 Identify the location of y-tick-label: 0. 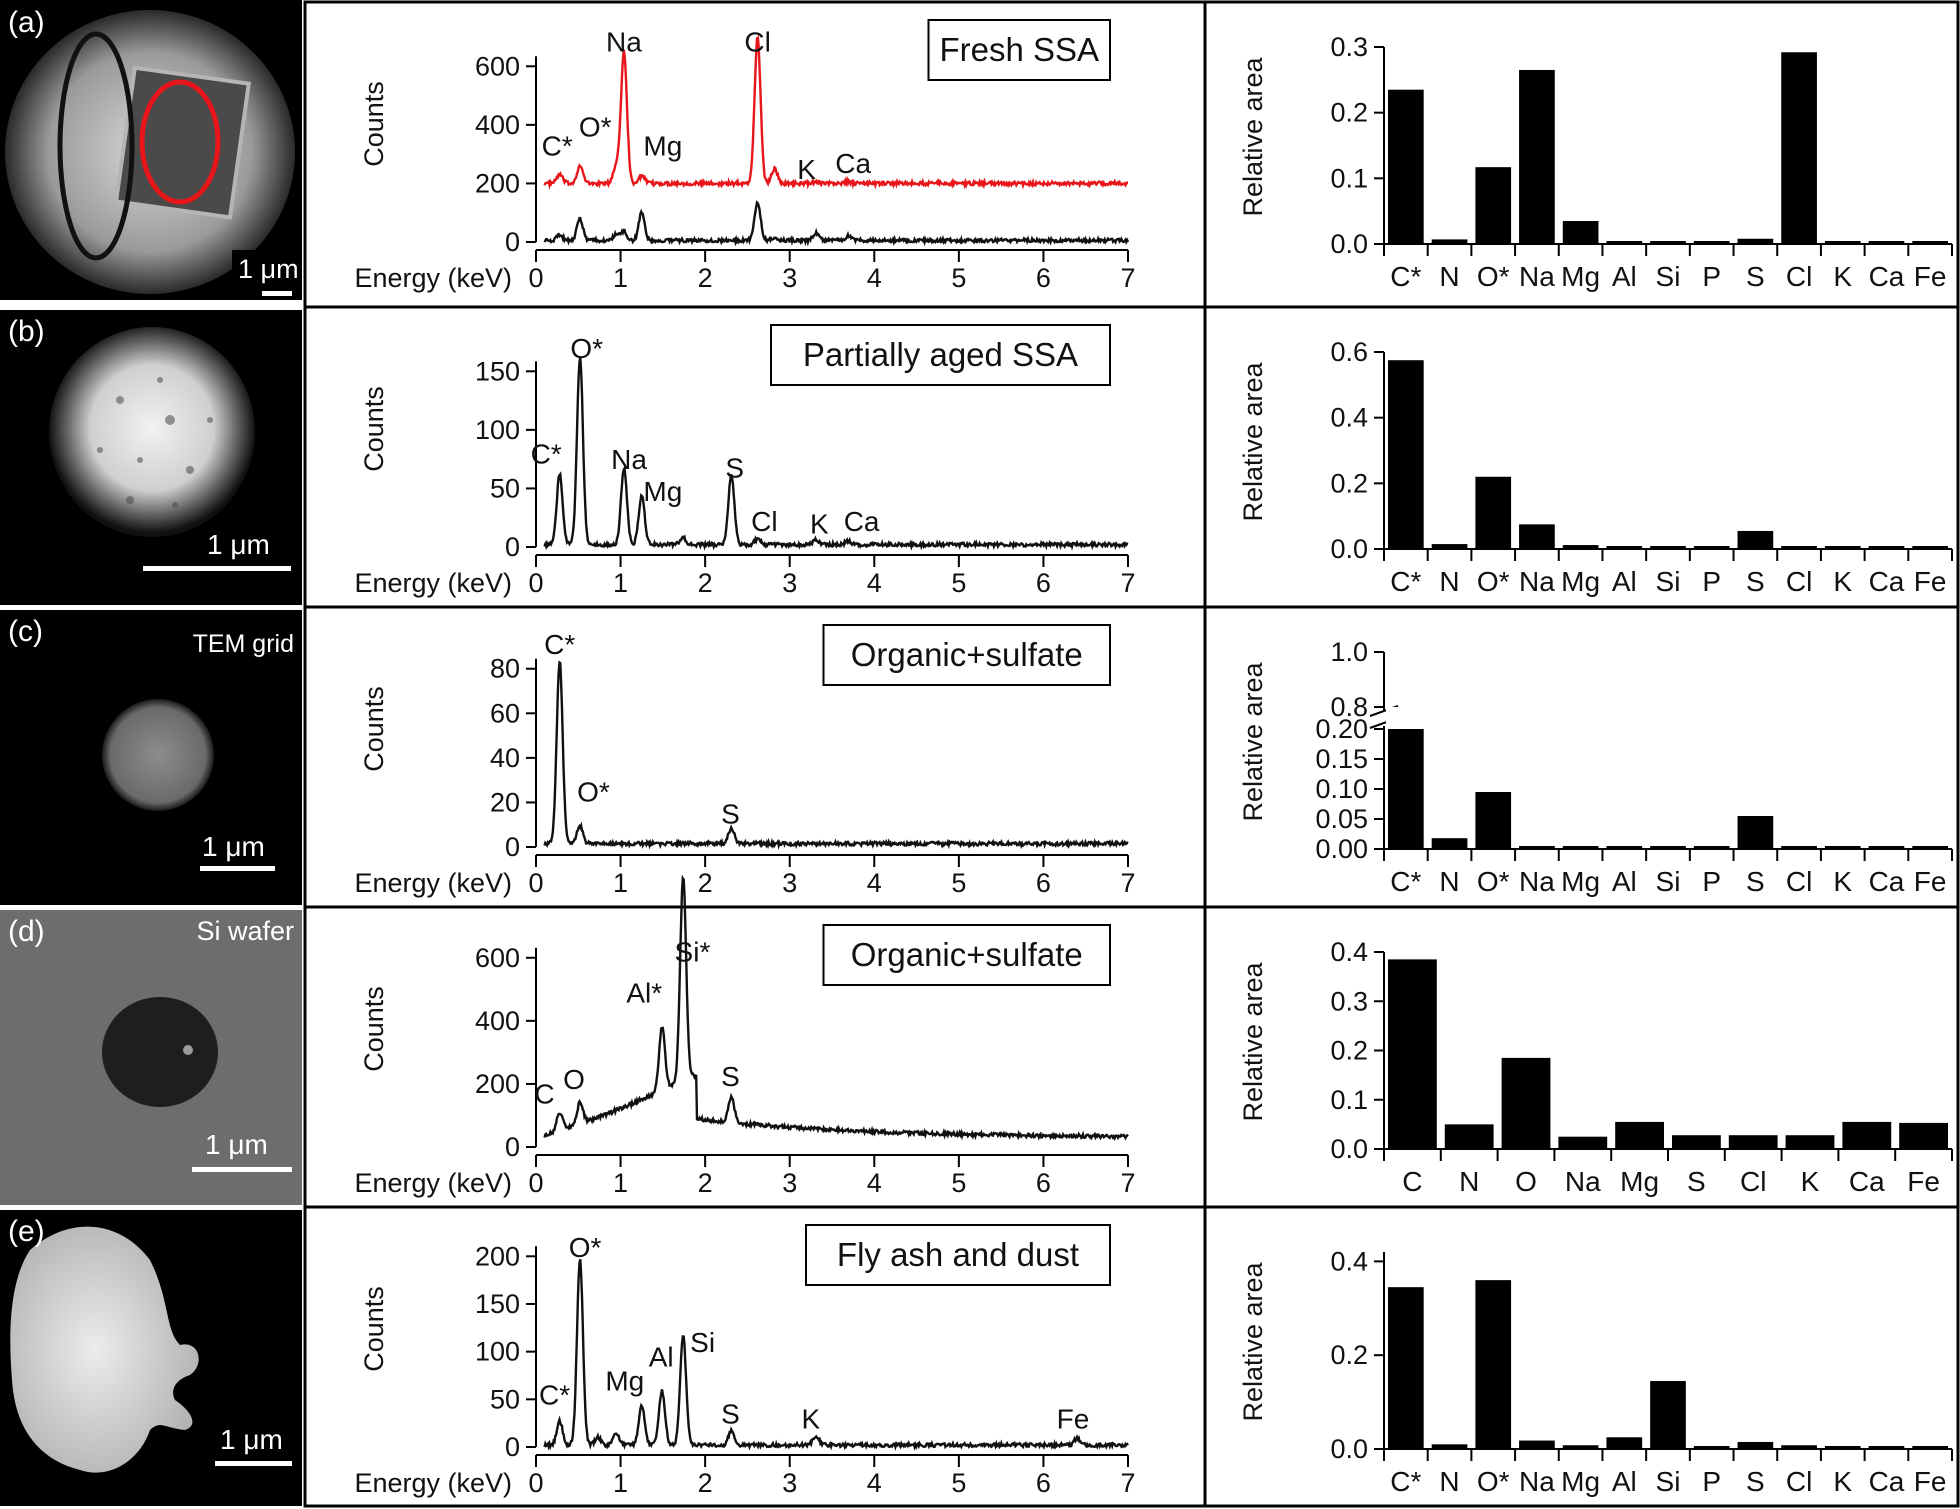
(512, 1147).